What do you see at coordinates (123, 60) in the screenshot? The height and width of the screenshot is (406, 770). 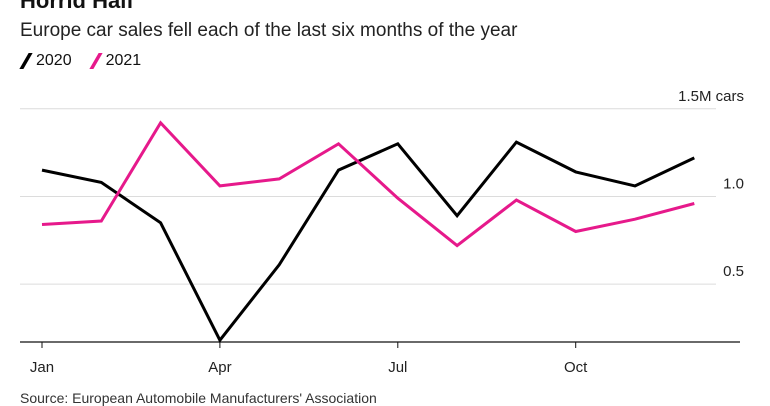 I see `legend-label-2021: 2021` at bounding box center [123, 60].